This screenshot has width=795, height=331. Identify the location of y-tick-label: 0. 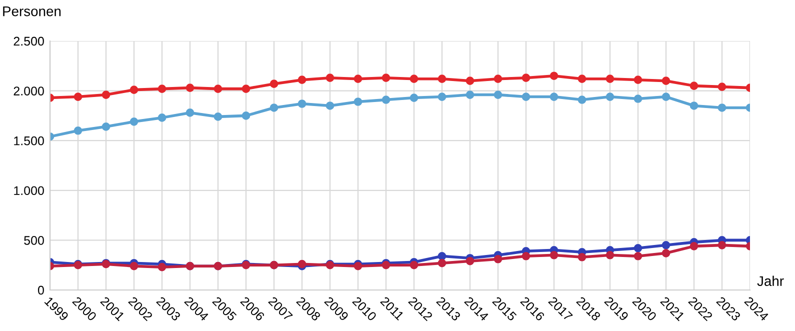
(41, 290).